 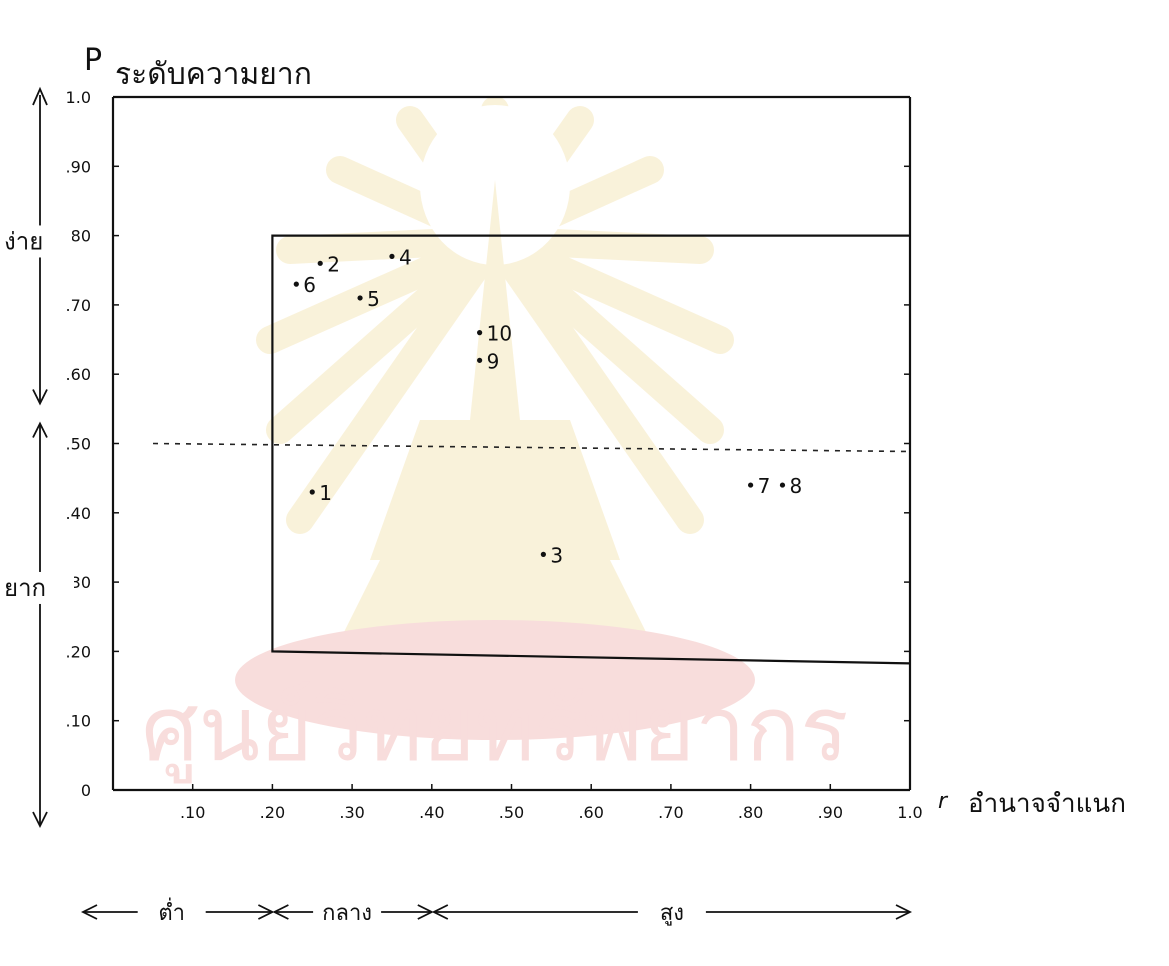 What do you see at coordinates (86, 790) in the screenshot?
I see `y-tick-label: 0` at bounding box center [86, 790].